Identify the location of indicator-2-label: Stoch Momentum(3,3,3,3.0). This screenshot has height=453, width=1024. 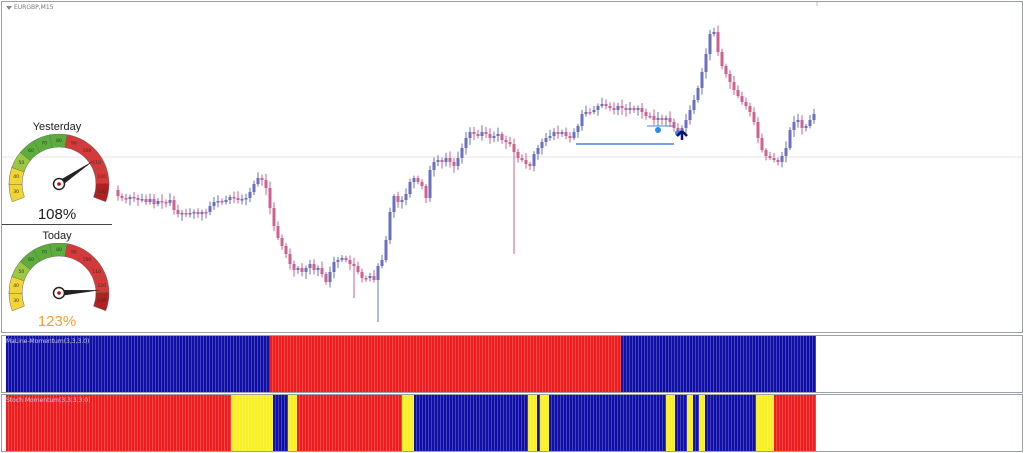
(48, 400).